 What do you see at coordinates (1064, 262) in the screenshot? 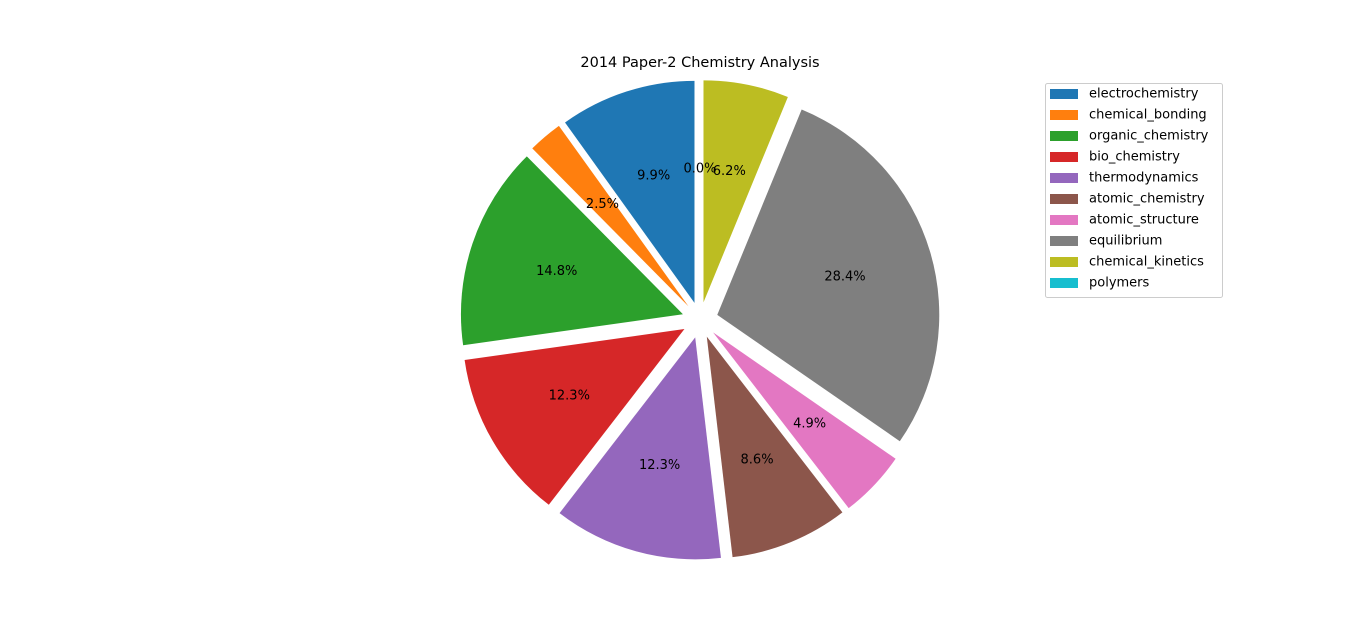
I see `legend-swatch-chemical-kinetics` at bounding box center [1064, 262].